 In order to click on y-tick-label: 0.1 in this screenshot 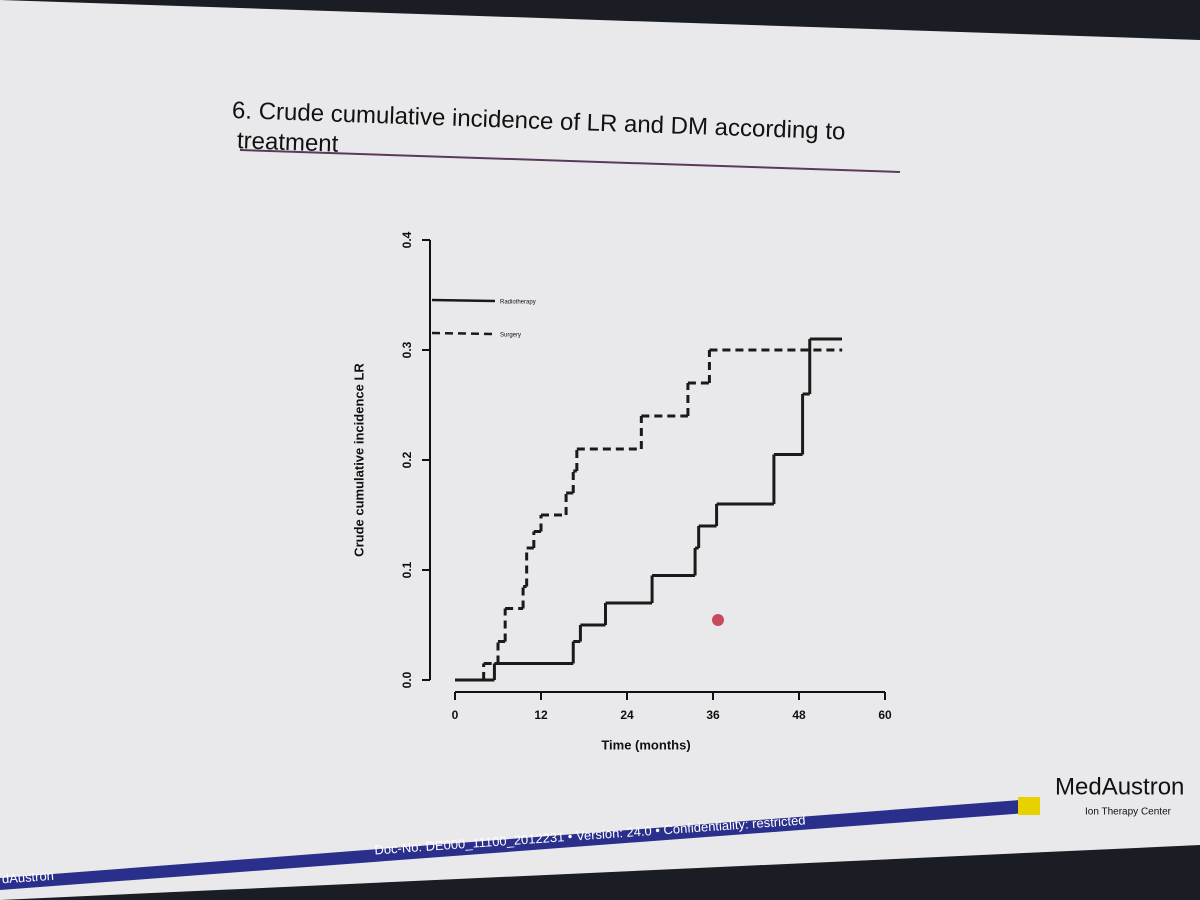, I will do `click(407, 569)`.